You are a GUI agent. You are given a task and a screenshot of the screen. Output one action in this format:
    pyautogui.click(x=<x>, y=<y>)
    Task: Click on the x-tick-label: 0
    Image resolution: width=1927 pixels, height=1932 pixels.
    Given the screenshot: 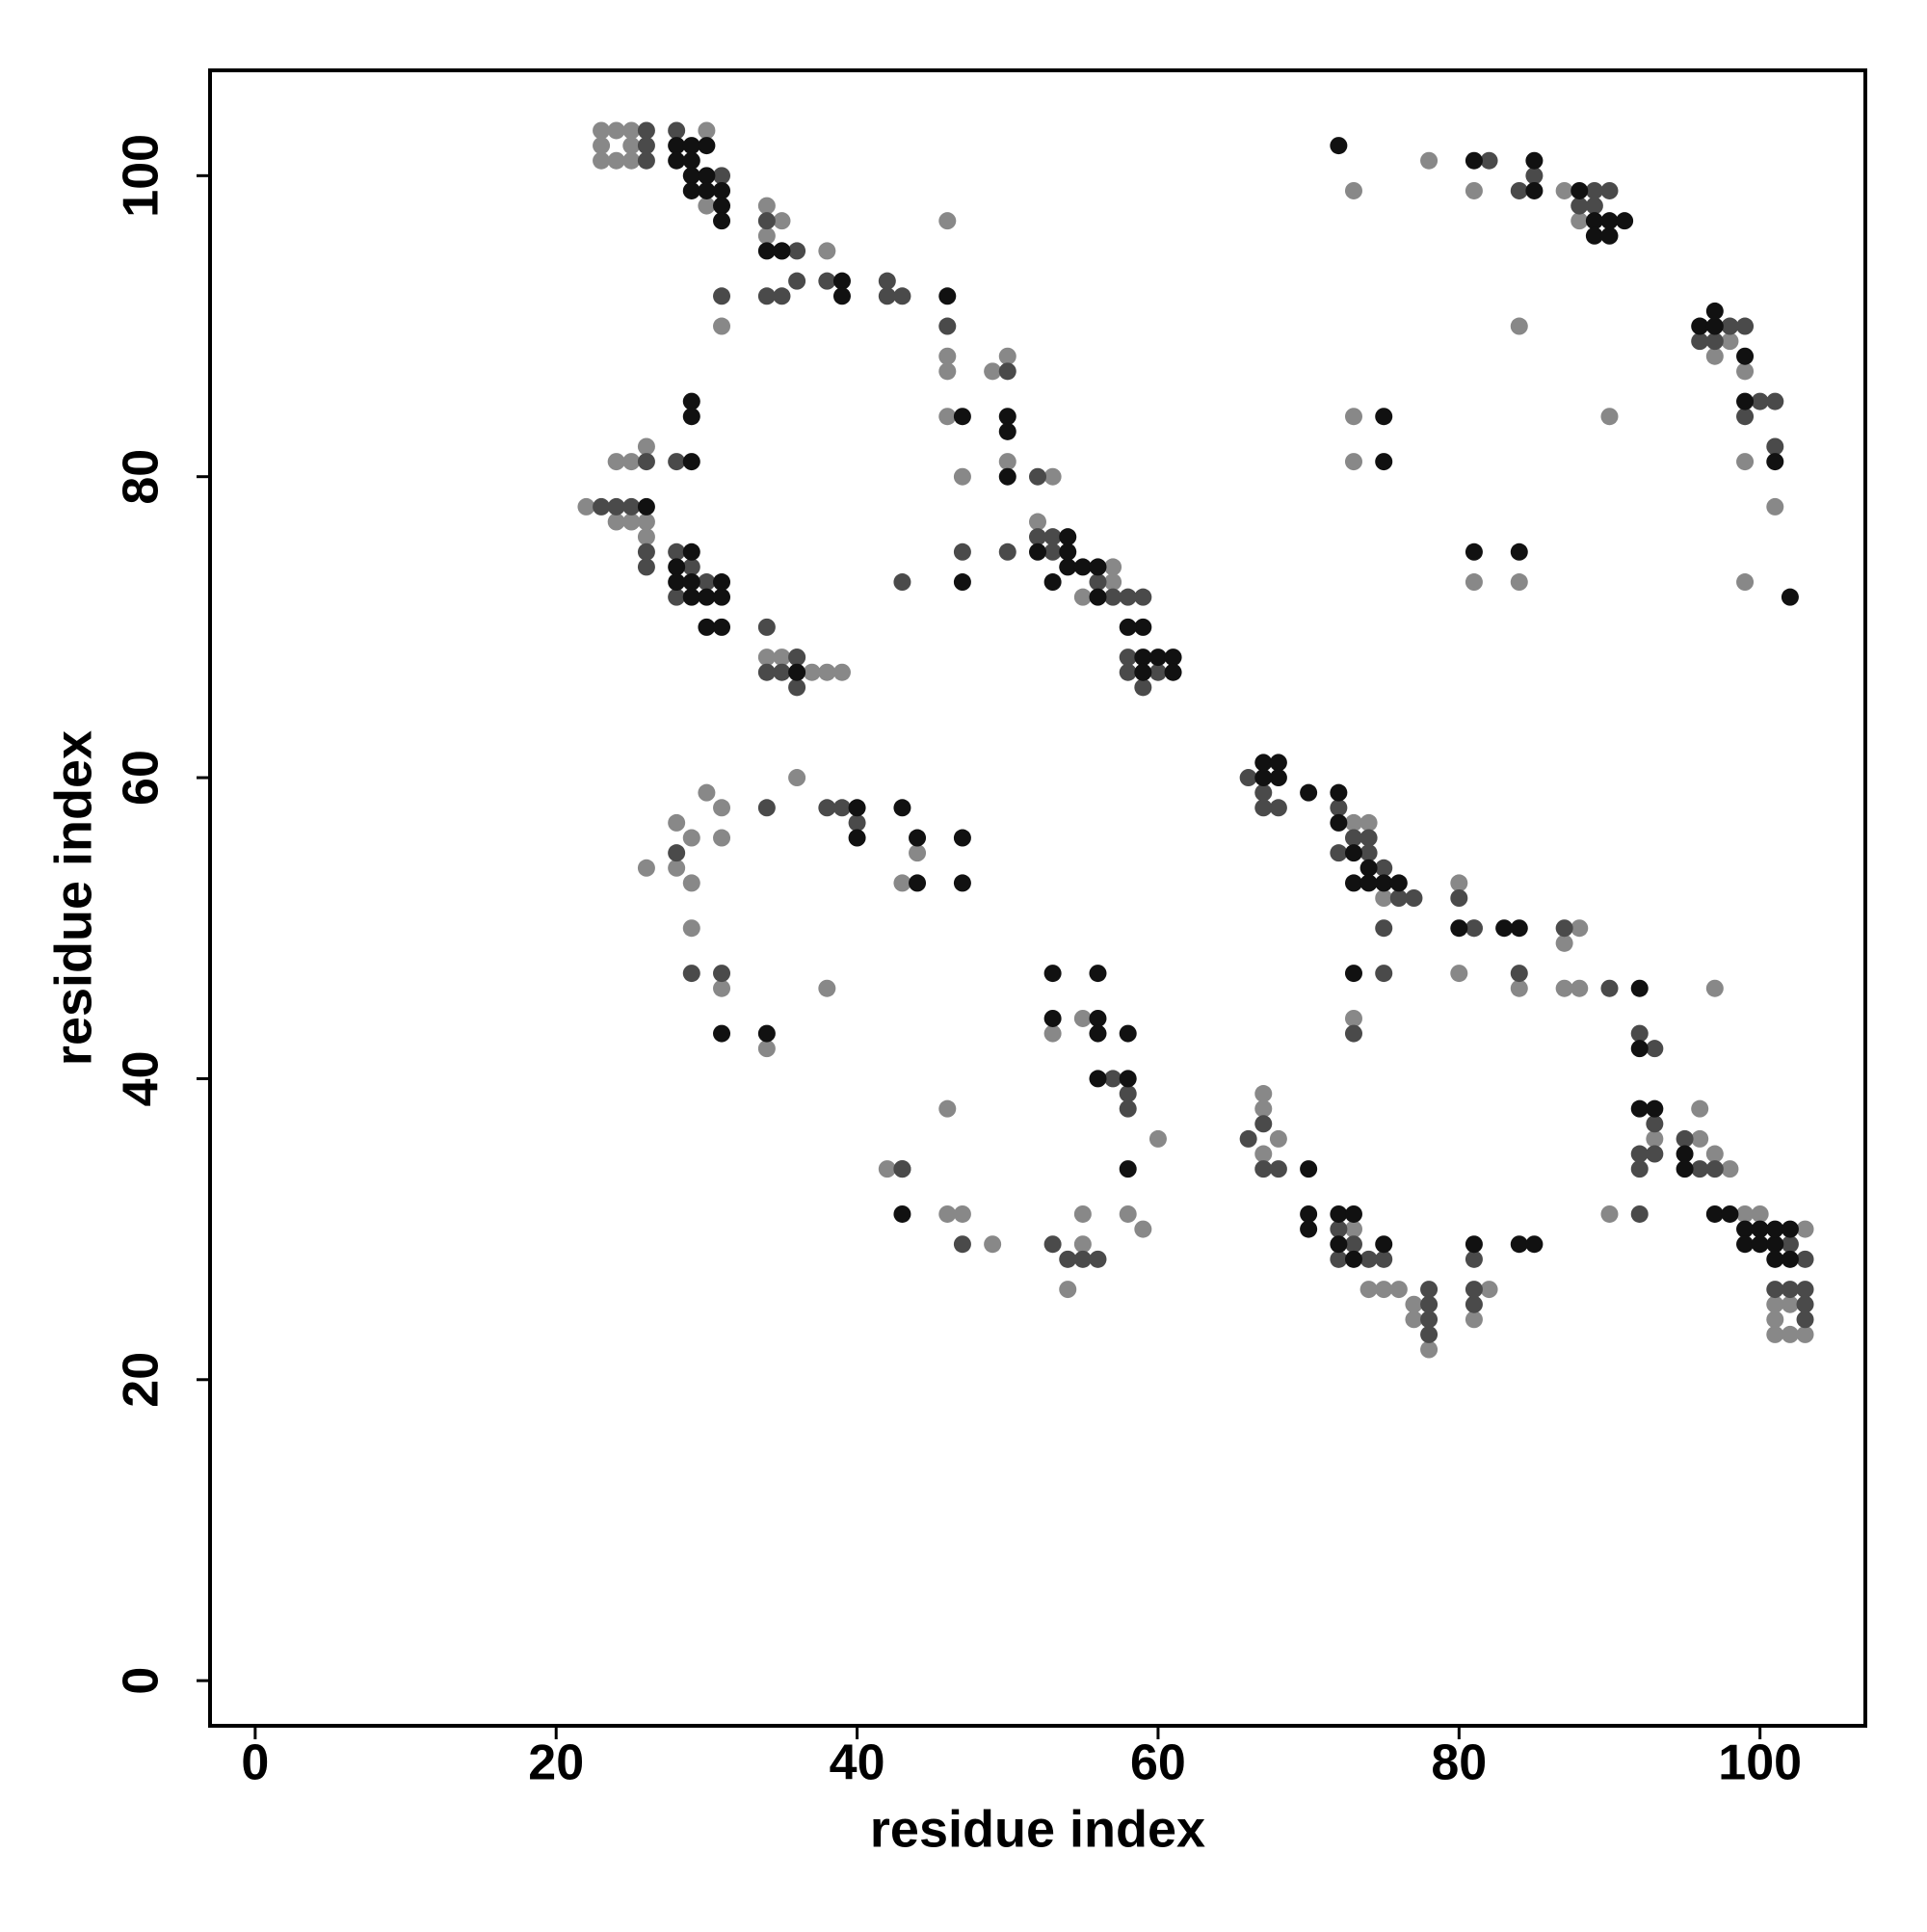 What is the action you would take?
    pyautogui.click(x=255, y=1763)
    